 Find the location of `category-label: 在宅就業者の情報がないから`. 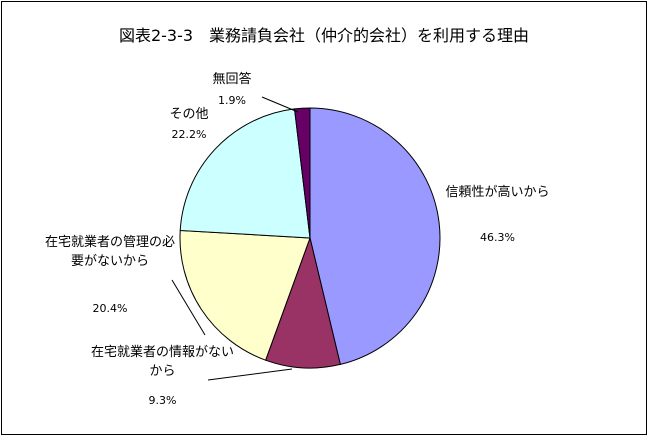

category-label: 在宅就業者の情報がないから is located at coordinates (162, 362).